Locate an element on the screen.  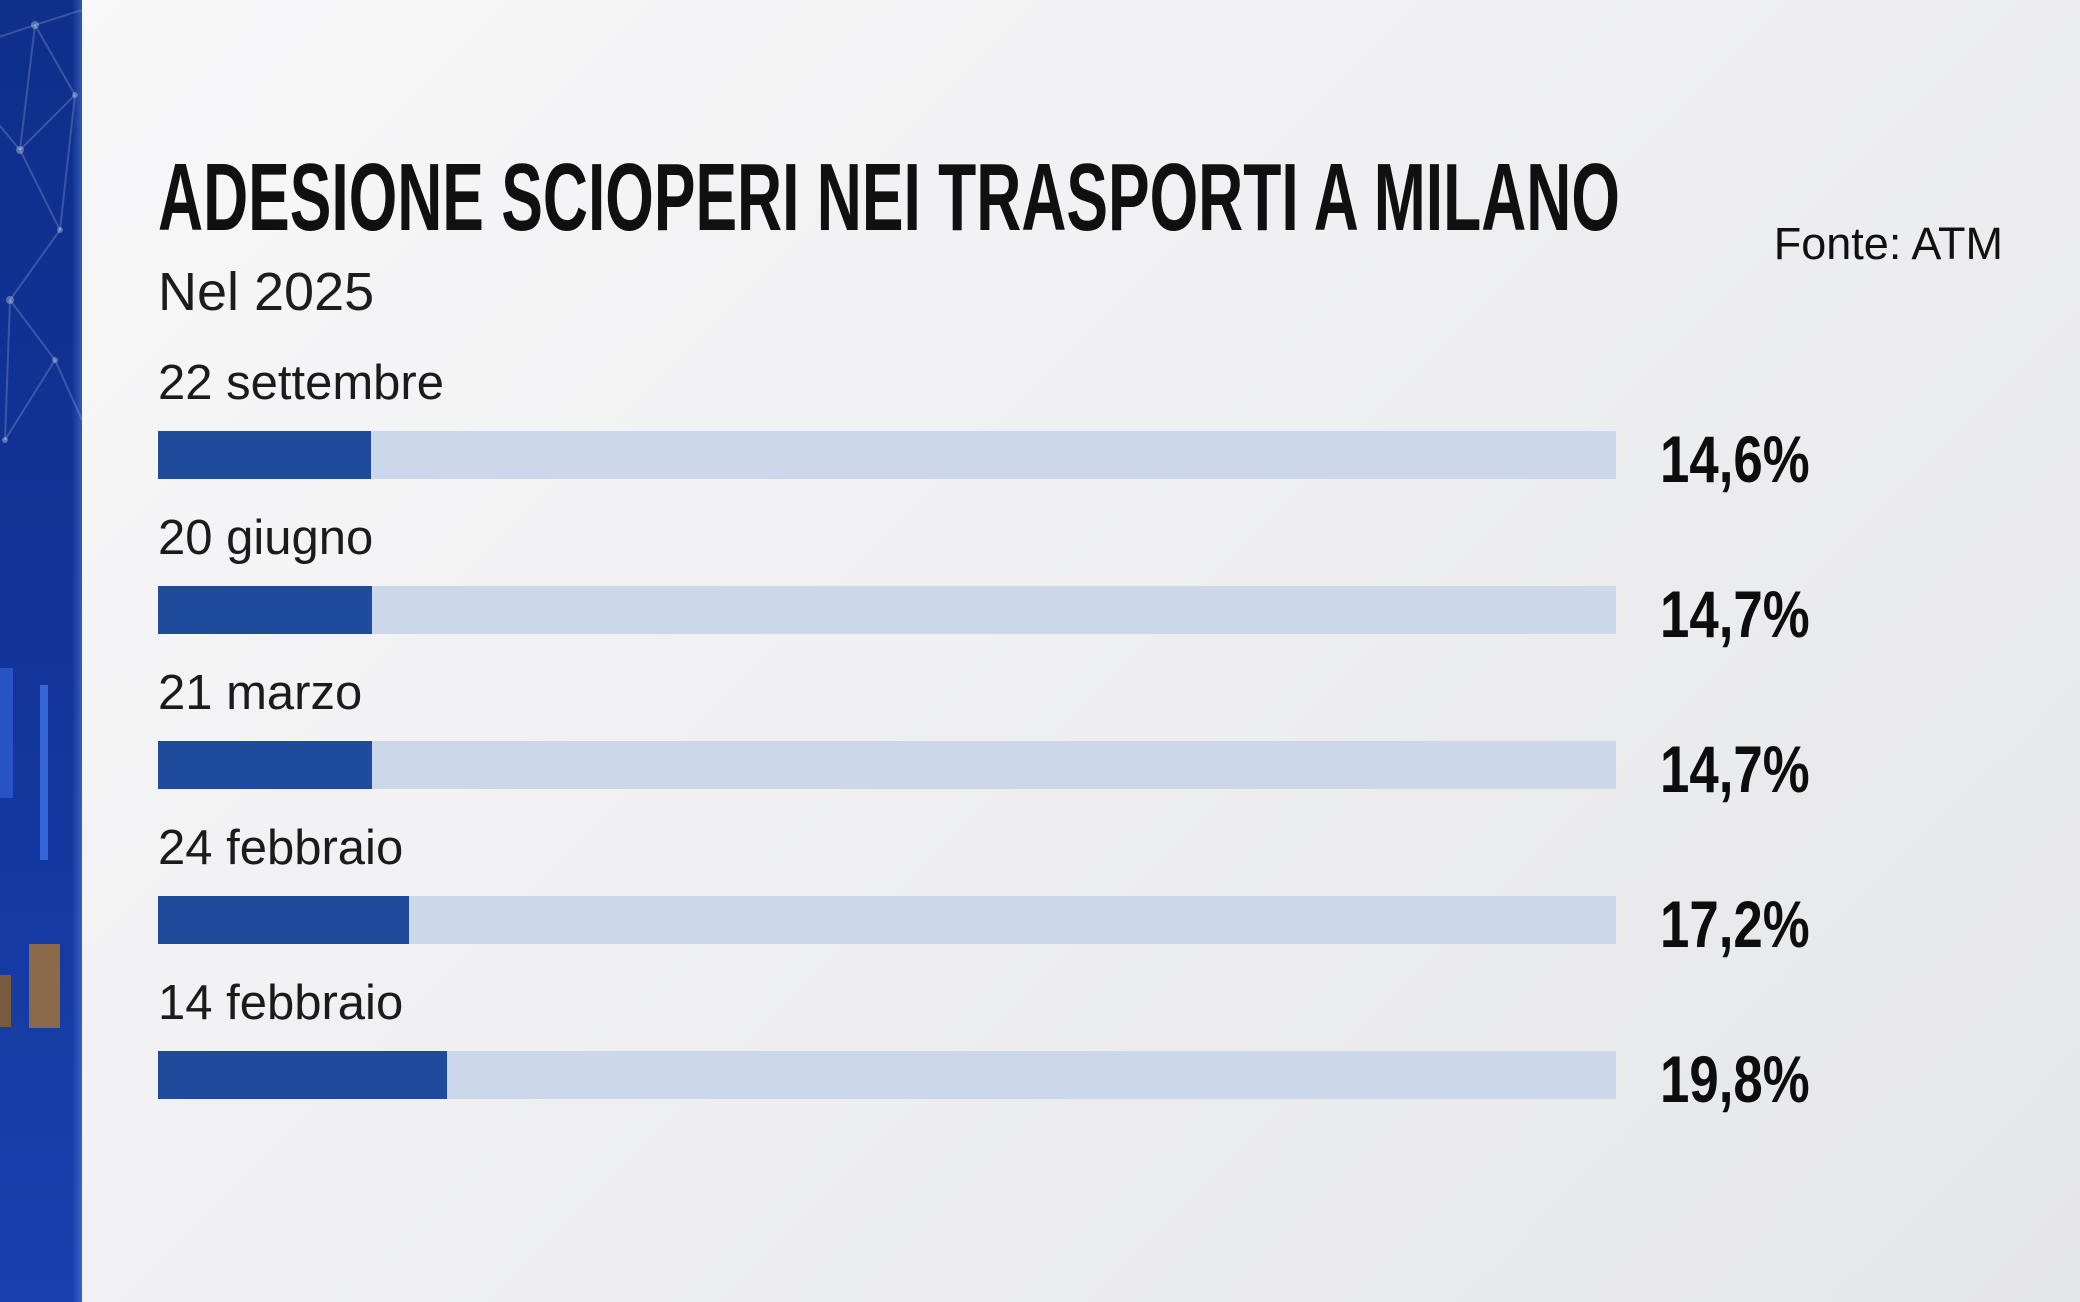
bar-value: 17,2% is located at coordinates (1735, 924).